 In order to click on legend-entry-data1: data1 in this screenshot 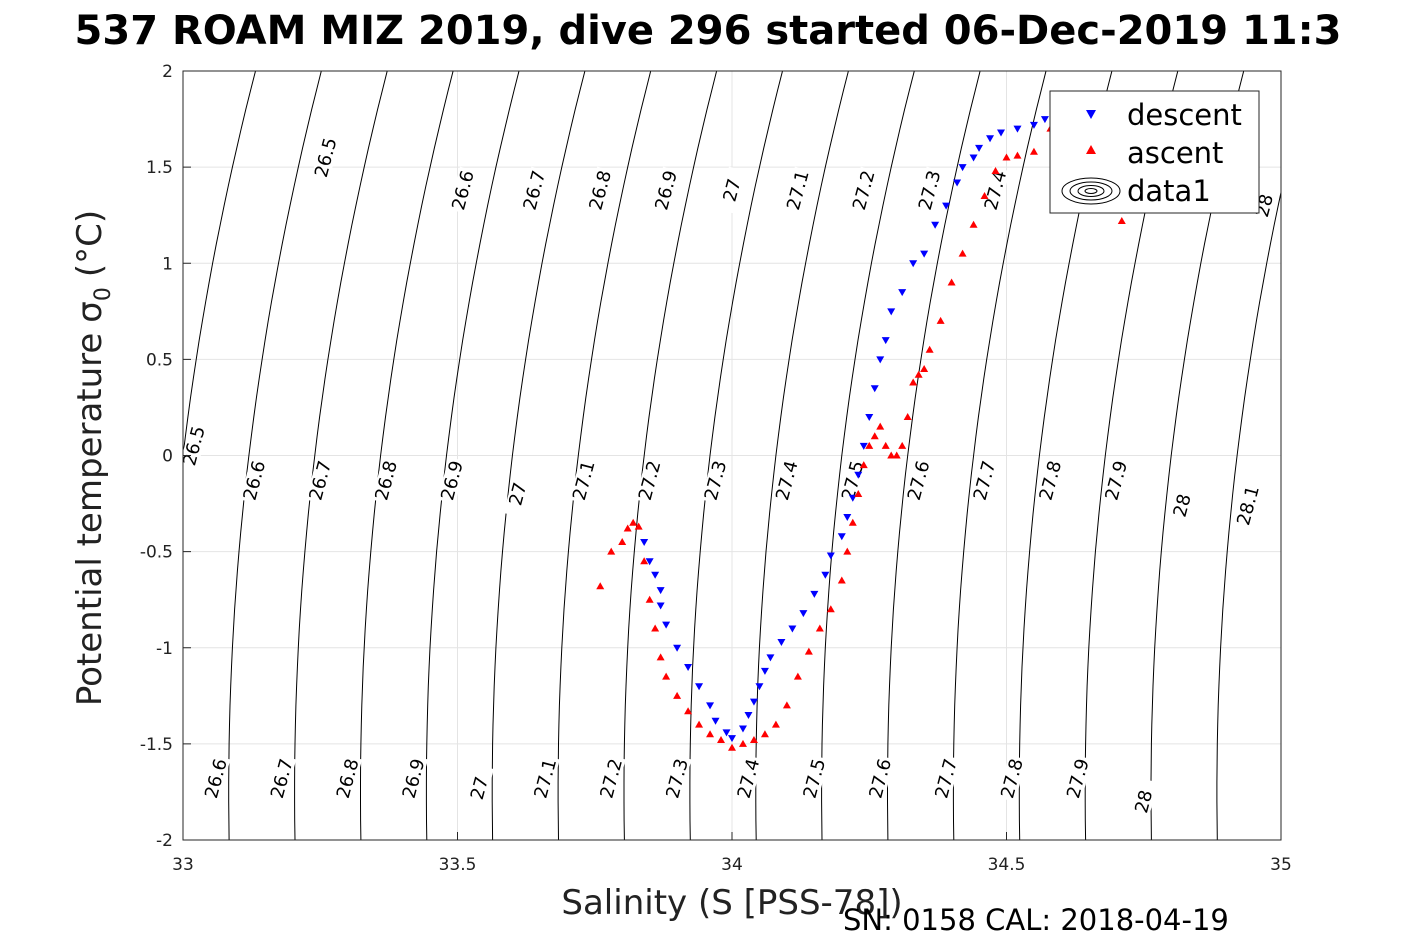, I will do `click(1136, 191)`.